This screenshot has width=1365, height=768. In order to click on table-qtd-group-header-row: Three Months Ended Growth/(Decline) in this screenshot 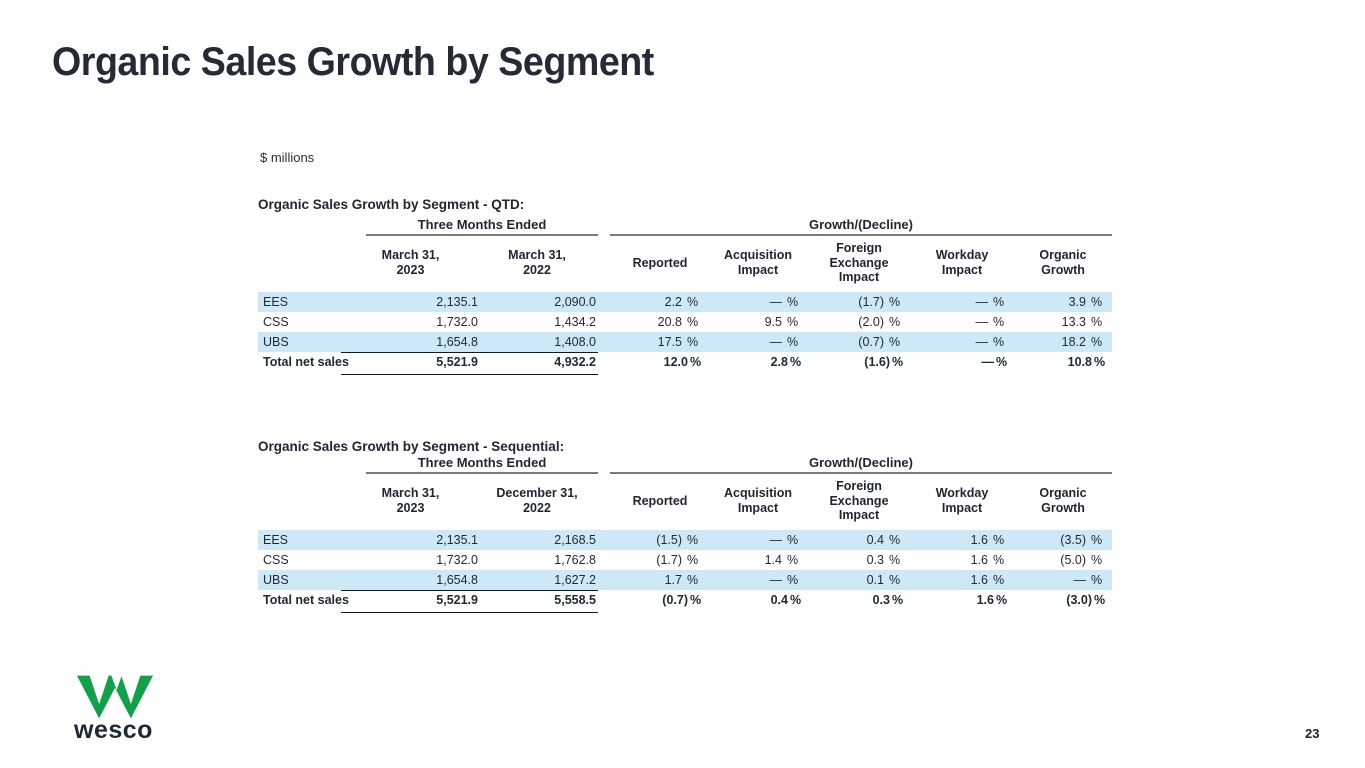, I will do `click(685, 227)`.